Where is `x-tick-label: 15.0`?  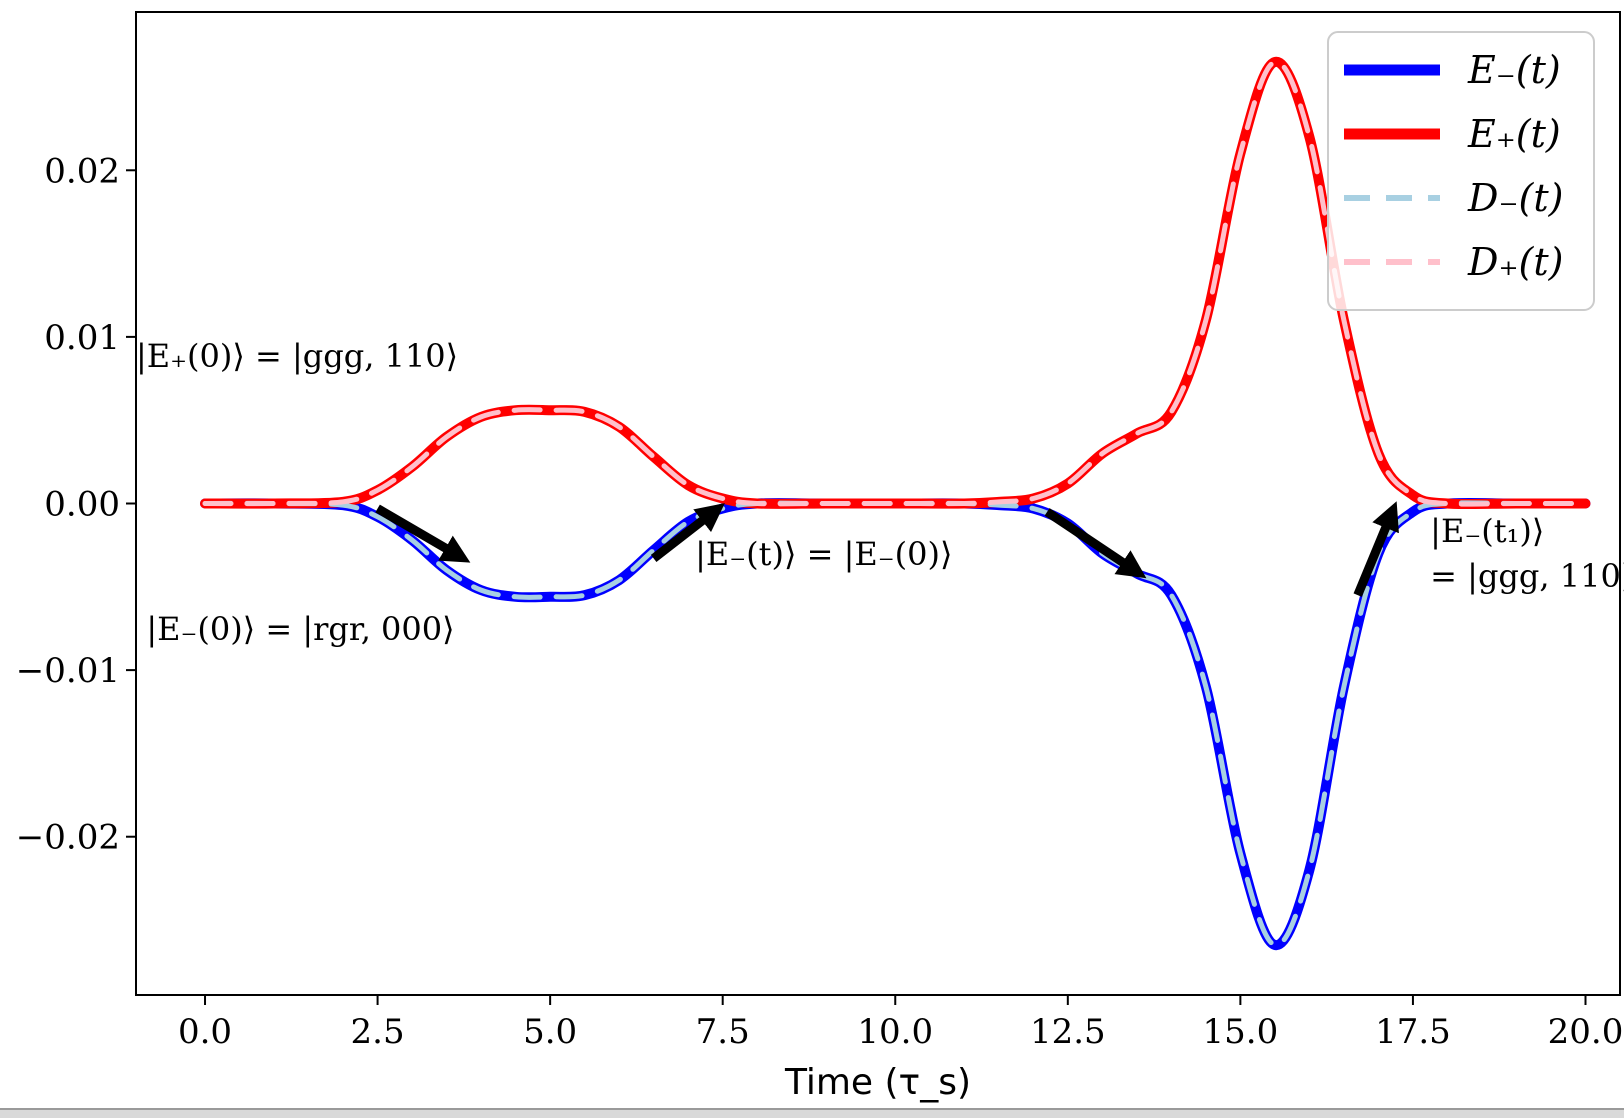
x-tick-label: 15.0 is located at coordinates (1241, 1032).